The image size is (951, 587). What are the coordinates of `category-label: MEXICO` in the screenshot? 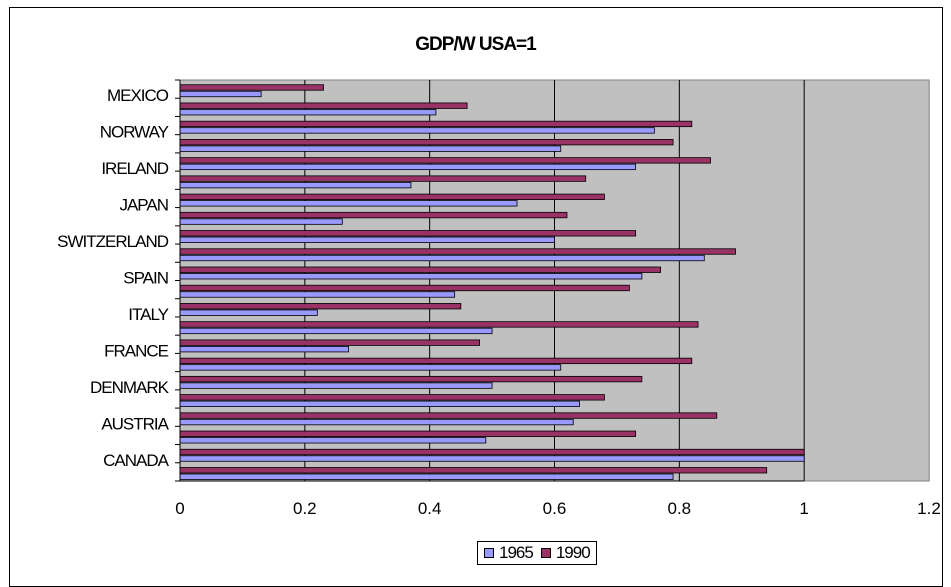 It's located at (138, 95).